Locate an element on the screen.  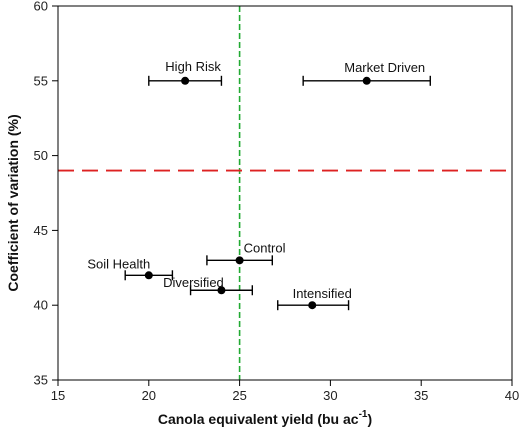
data-point: Control is located at coordinates (246, 253).